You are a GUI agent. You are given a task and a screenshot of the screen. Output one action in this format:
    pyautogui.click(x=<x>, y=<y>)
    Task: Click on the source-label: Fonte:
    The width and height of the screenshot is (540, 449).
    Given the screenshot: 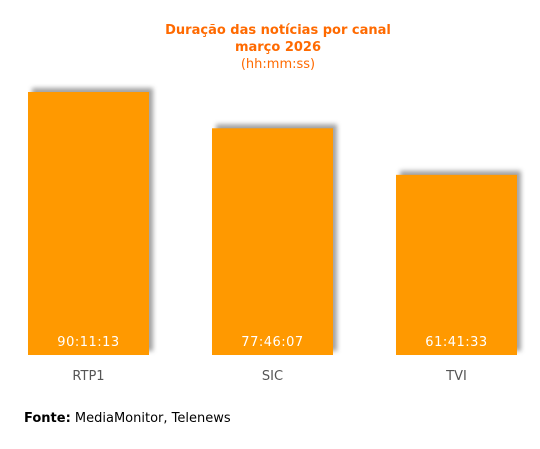 What is the action you would take?
    pyautogui.click(x=47, y=418)
    